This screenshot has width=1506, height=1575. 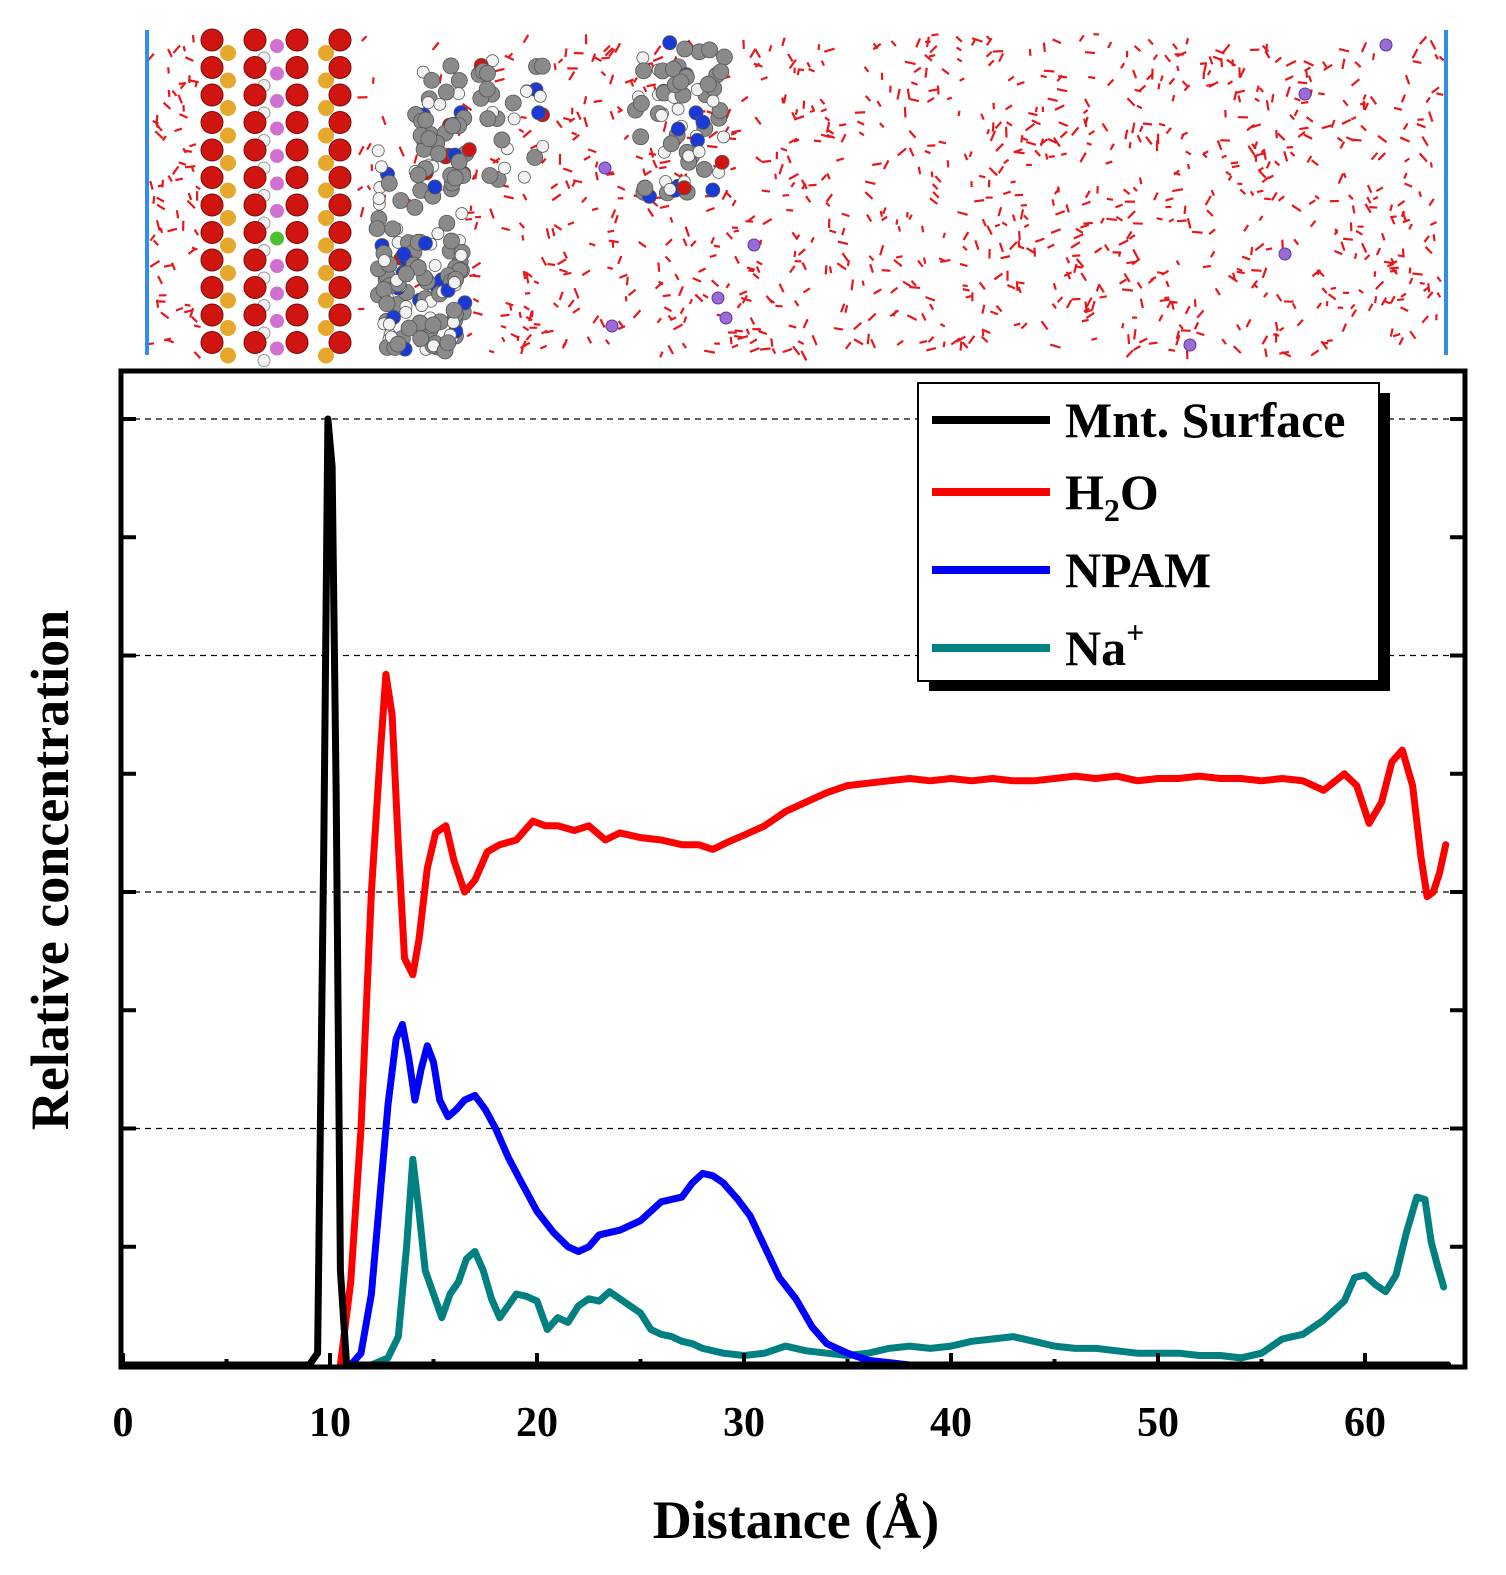 I want to click on nitrogen-atom, so click(x=425, y=243).